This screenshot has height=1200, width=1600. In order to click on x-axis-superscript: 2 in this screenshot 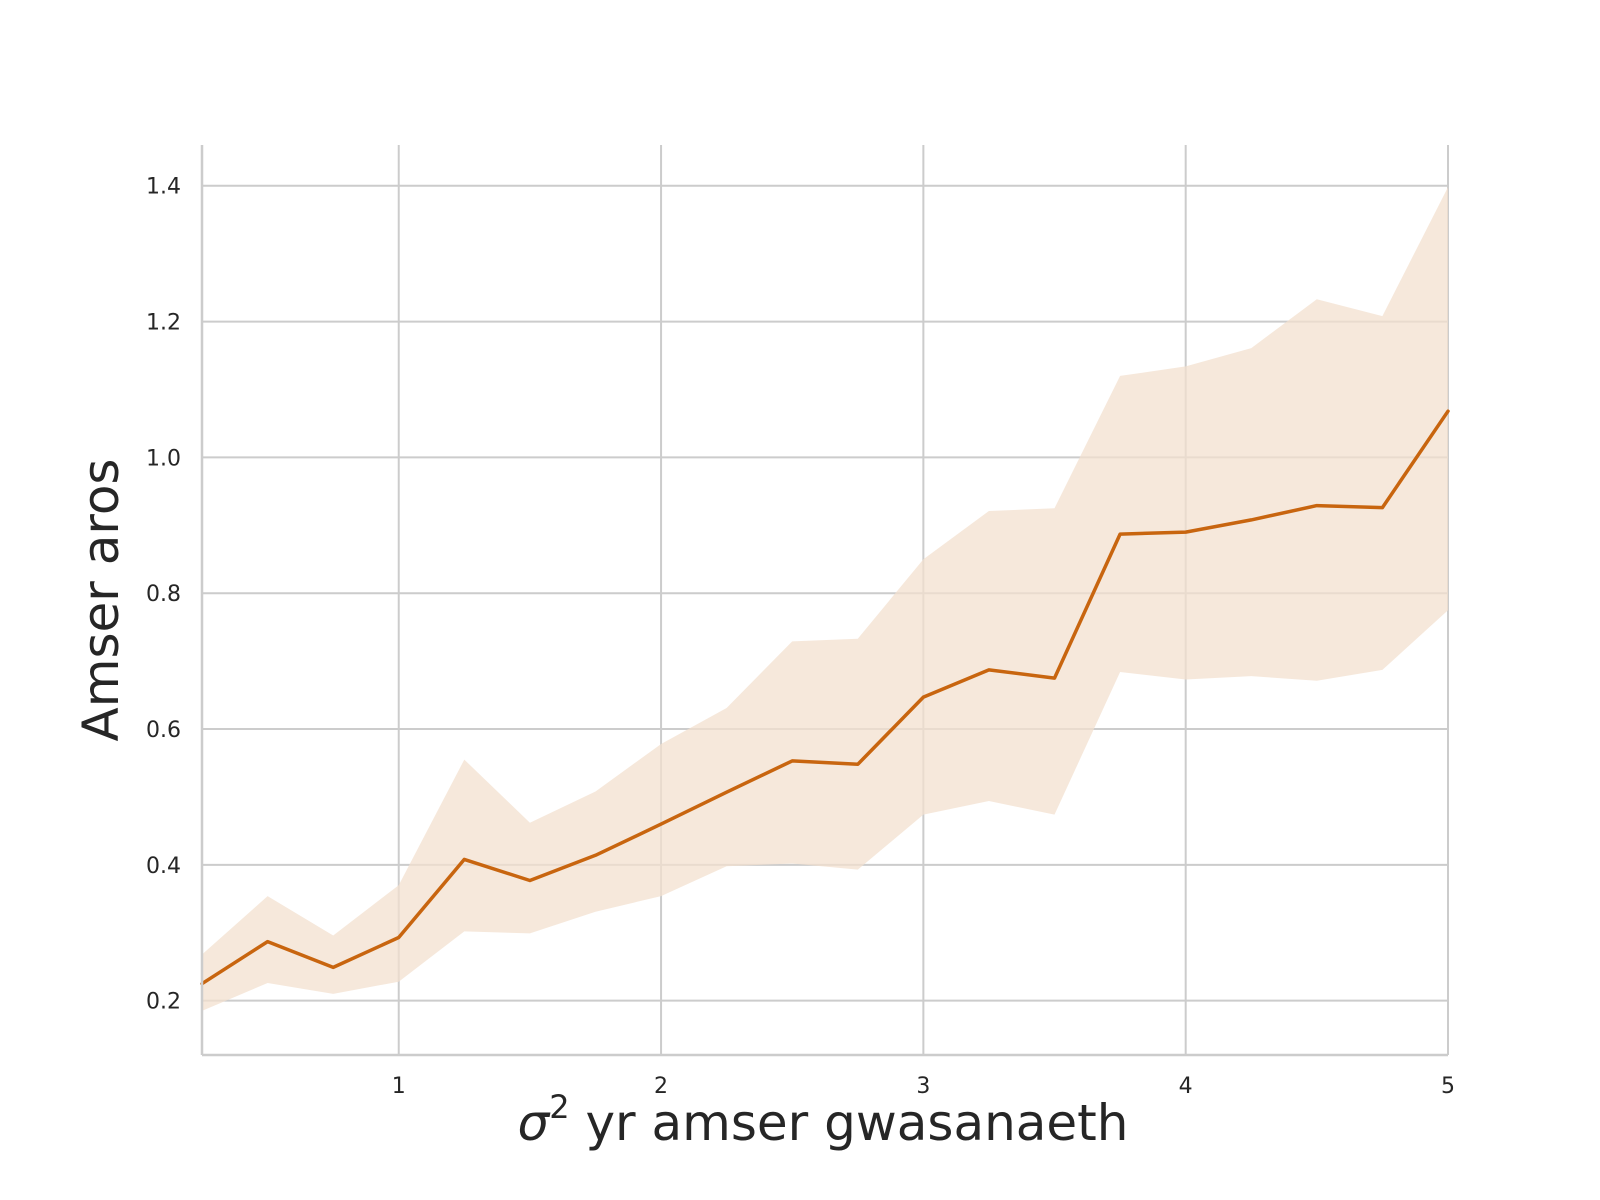, I will do `click(559, 1107)`.